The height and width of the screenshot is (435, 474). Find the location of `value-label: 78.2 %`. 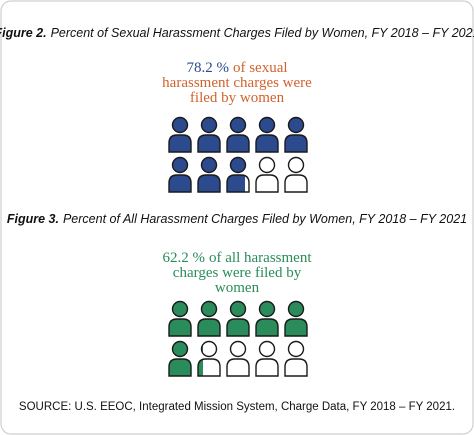

value-label: 78.2 % is located at coordinates (207, 68).